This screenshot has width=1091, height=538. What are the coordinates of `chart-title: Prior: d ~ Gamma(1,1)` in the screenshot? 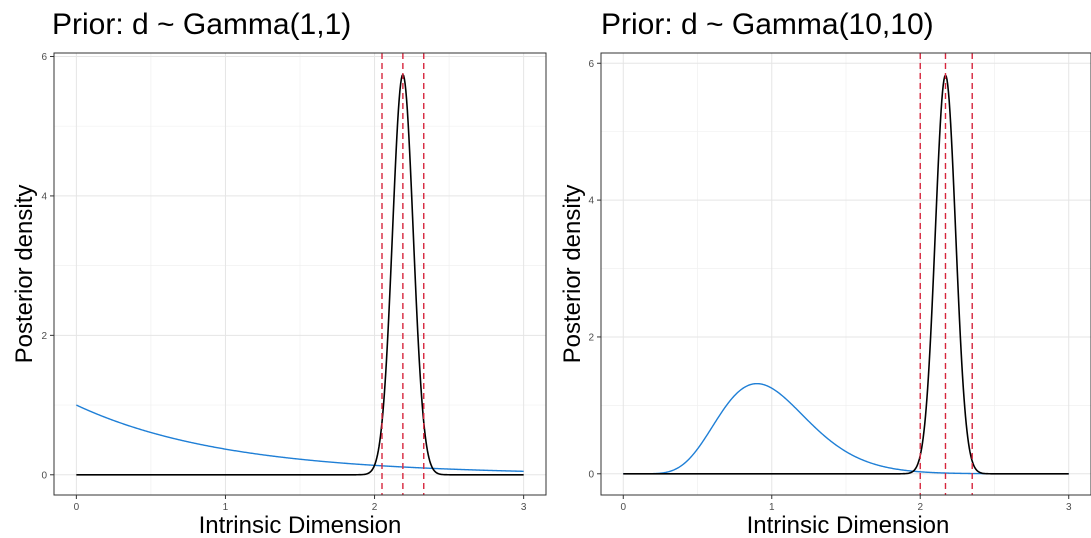 It's located at (201, 24).